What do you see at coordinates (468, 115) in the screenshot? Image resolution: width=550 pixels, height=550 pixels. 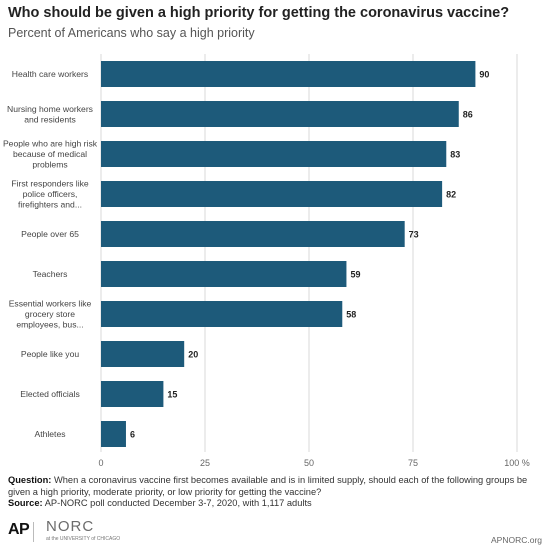 I see `value-label: 86` at bounding box center [468, 115].